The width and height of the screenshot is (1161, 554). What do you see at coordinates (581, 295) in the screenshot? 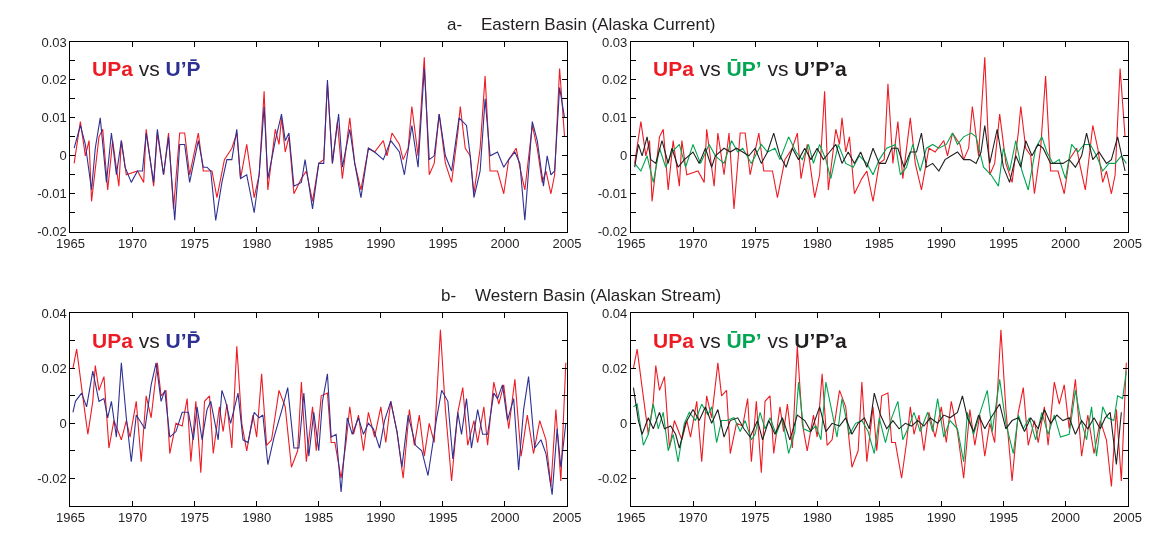
I see `chart-title: b- Western Basin (Alaskan Stream)` at bounding box center [581, 295].